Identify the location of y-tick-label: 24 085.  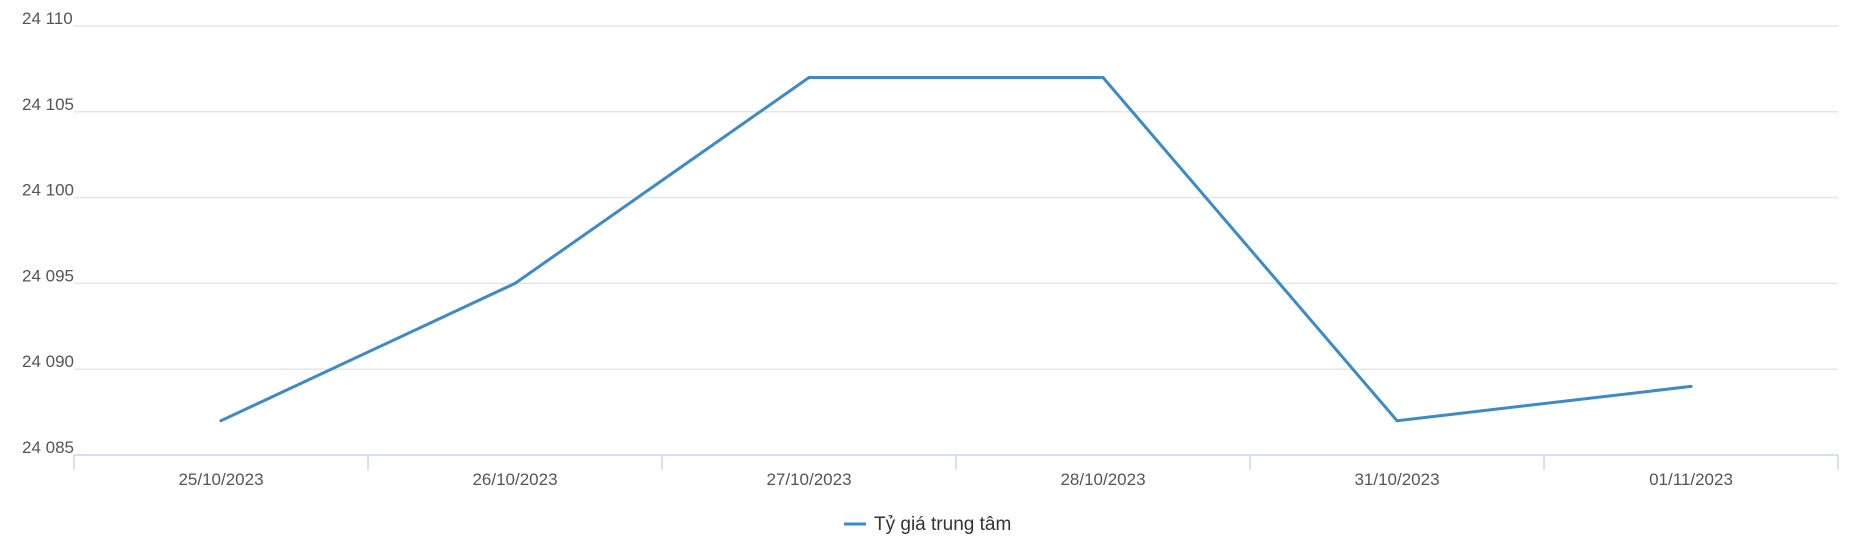
(48, 447).